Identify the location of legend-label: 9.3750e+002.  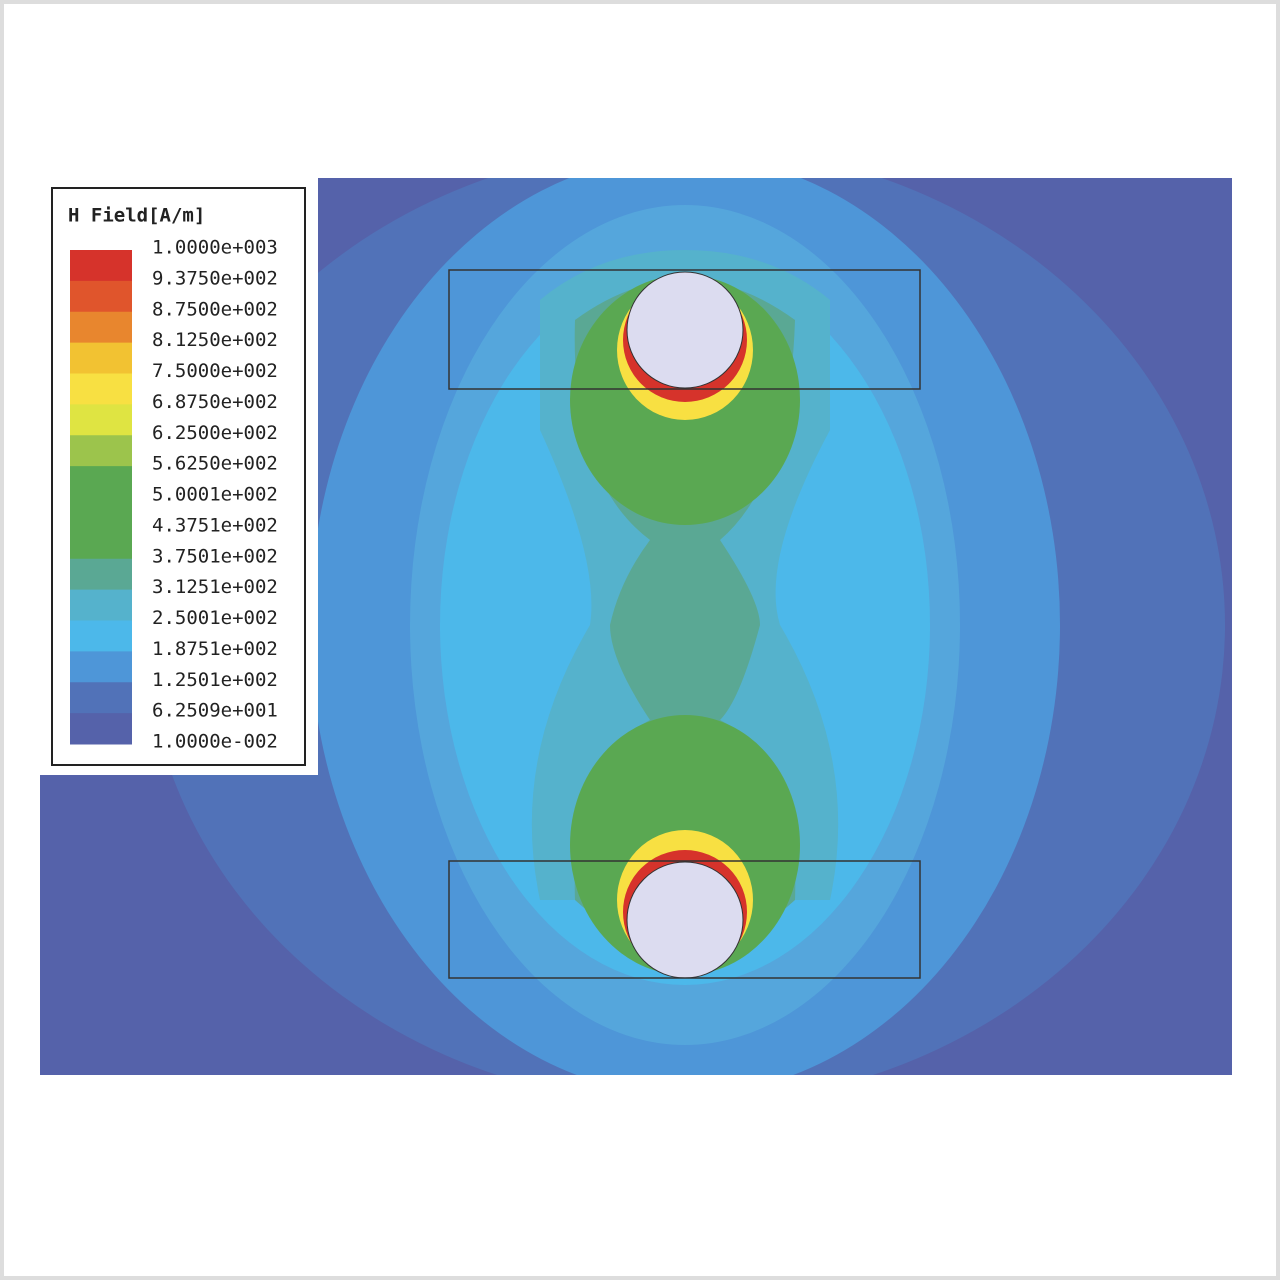
(215, 278).